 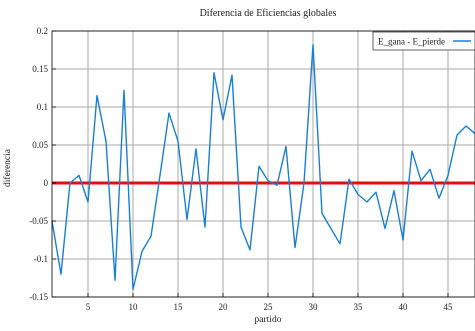 What do you see at coordinates (134, 307) in the screenshot?
I see `x-tick-label: 10` at bounding box center [134, 307].